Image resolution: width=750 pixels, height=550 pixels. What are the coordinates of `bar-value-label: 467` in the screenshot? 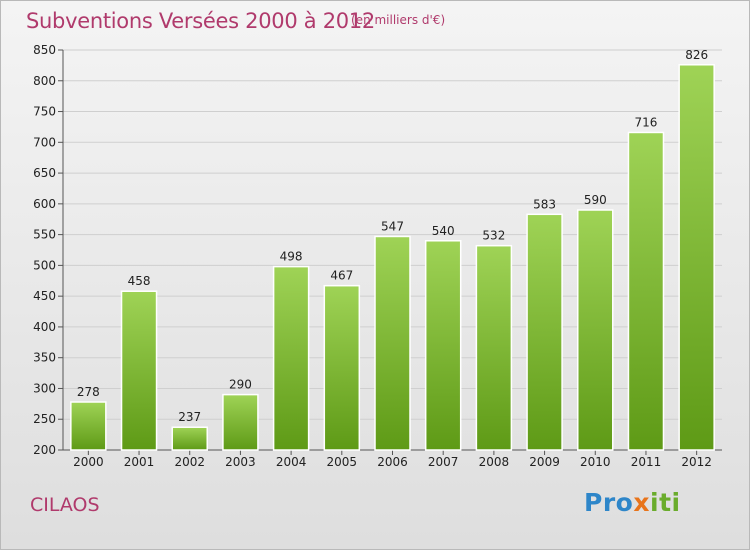 It's located at (341, 276).